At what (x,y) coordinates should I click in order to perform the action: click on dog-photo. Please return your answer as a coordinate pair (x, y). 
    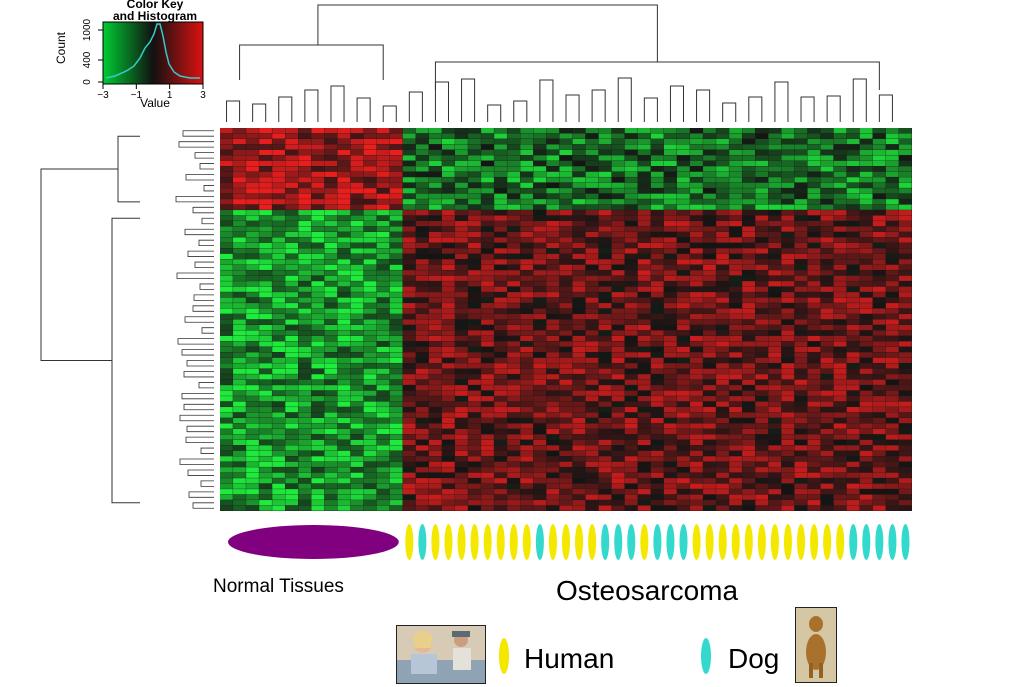
    Looking at the image, I should click on (816, 645).